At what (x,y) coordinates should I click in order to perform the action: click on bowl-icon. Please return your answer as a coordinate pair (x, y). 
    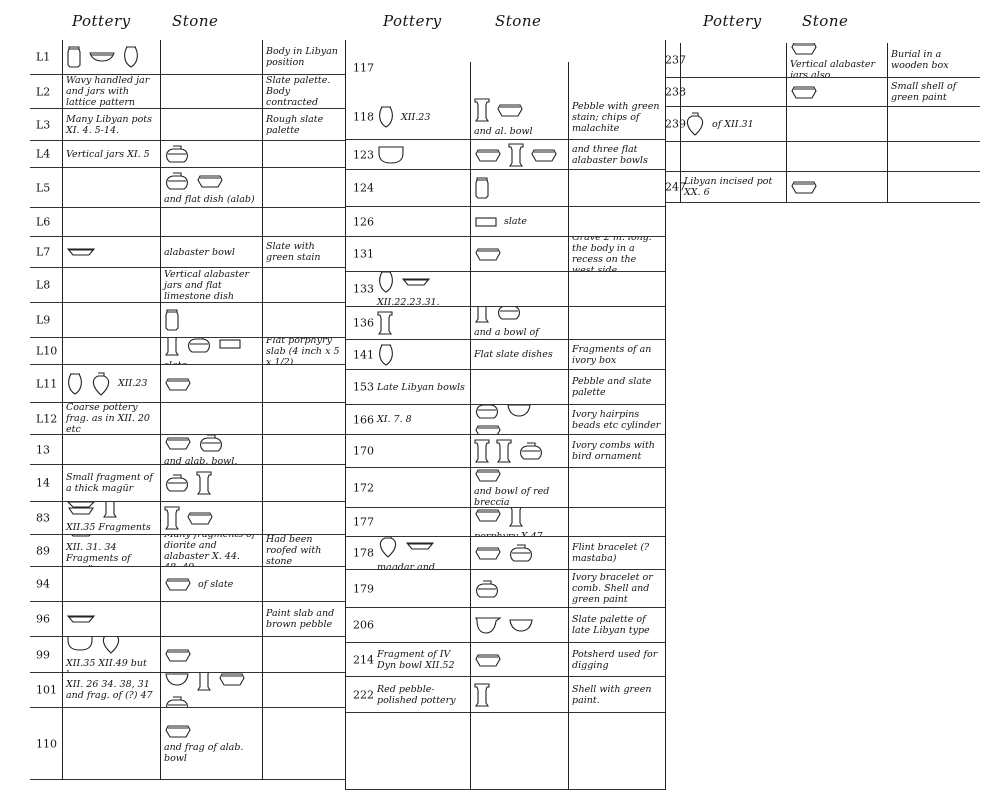
    Looking at the image, I should click on (519, 411).